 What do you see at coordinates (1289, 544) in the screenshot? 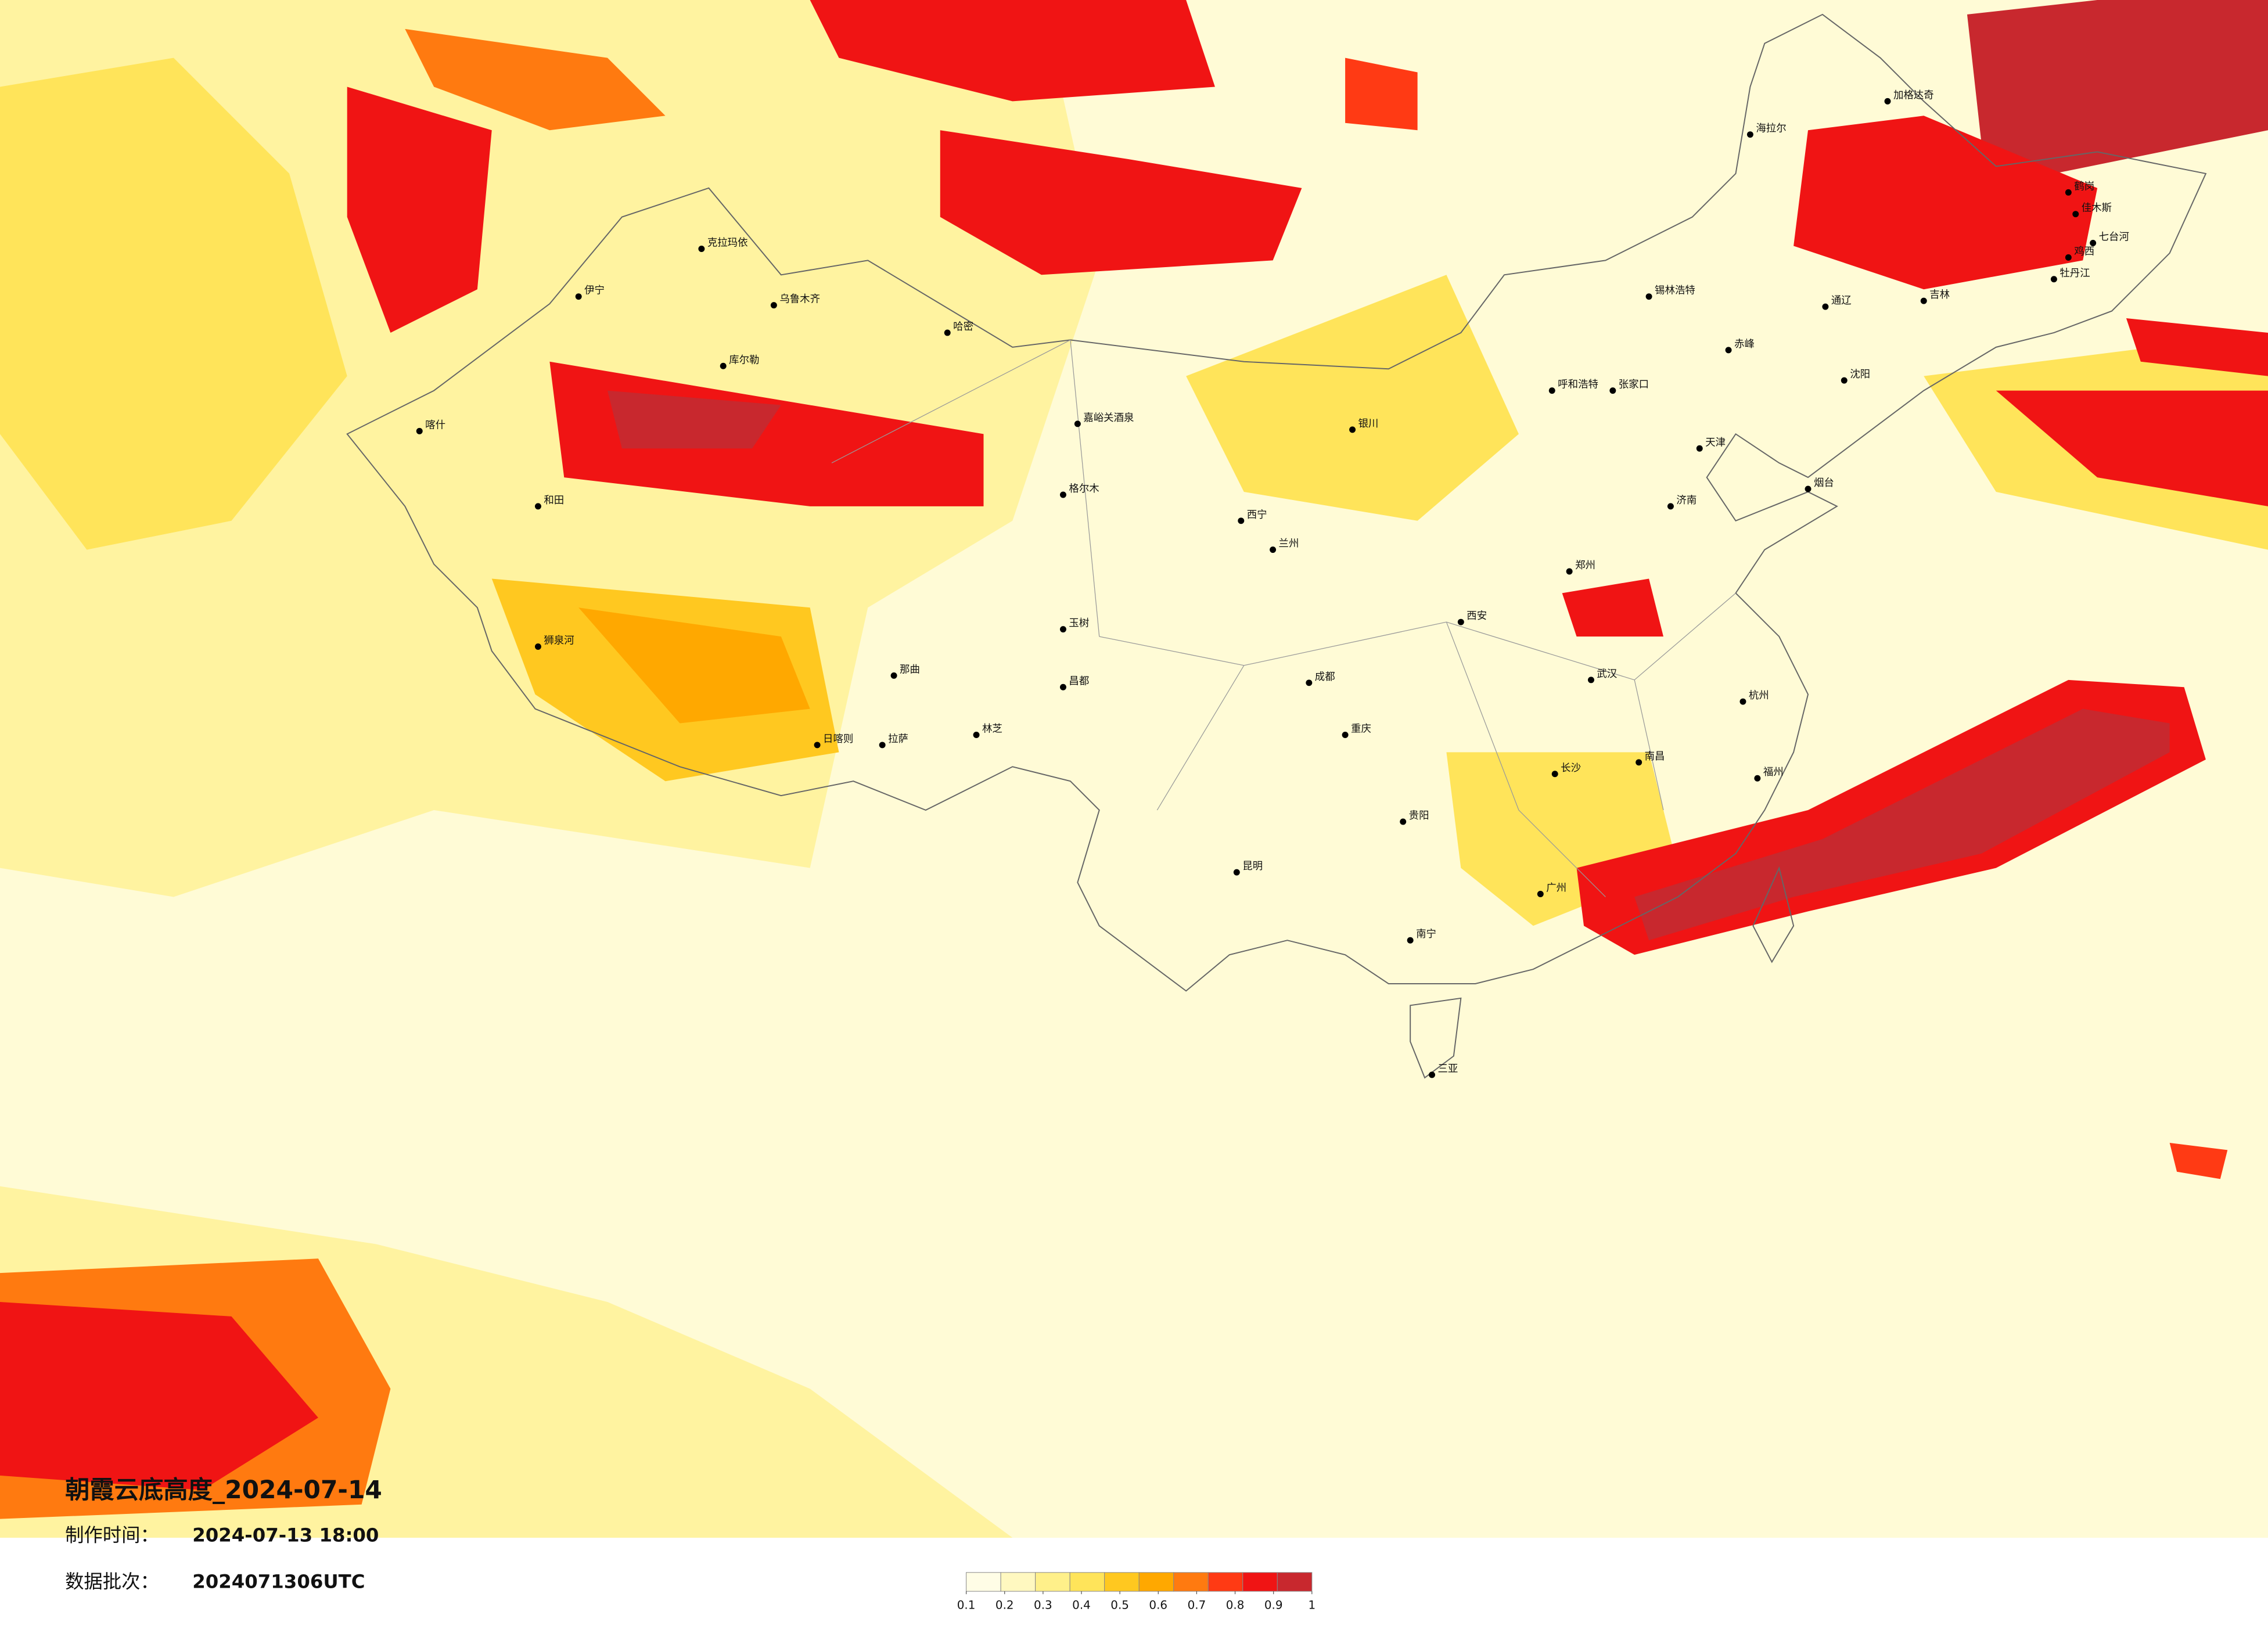
I see `city-label: 兰州` at bounding box center [1289, 544].